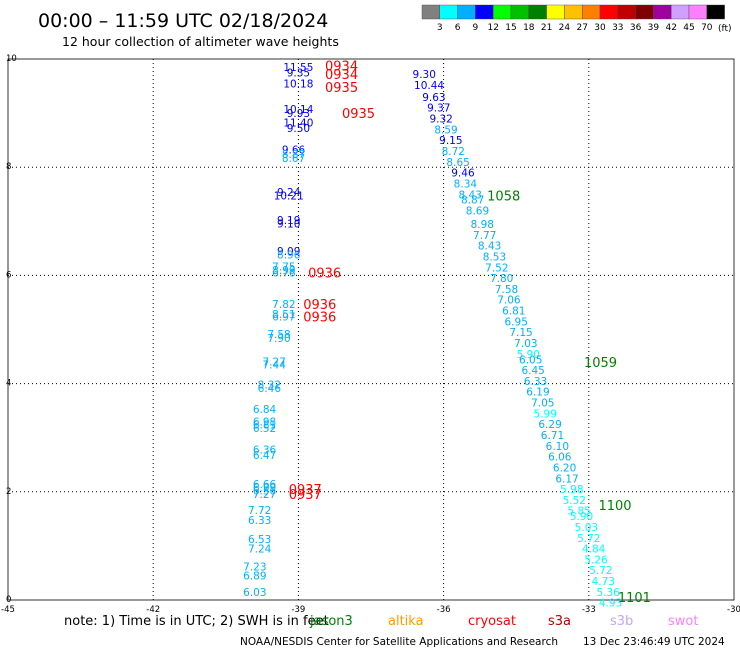 This screenshot has height=654, width=740. Describe the element at coordinates (529, 28) in the screenshot. I see `colorbar-tick-label: 18` at that location.